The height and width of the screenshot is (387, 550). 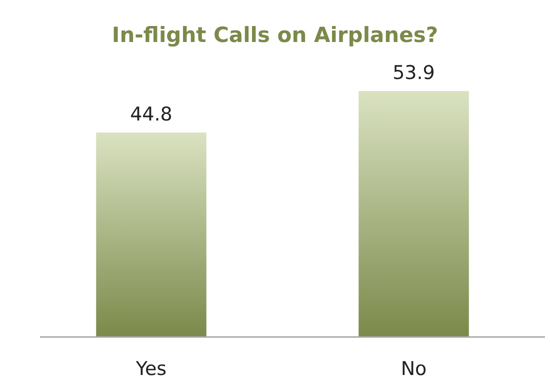 What do you see at coordinates (413, 369) in the screenshot?
I see `x-tick-label: No` at bounding box center [413, 369].